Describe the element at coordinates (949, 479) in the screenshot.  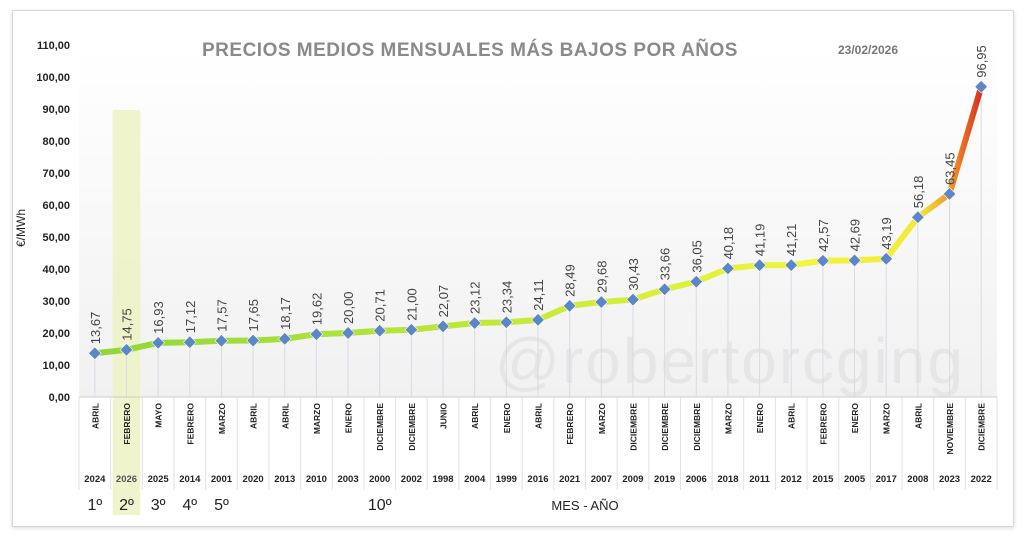
I see `year-label: 2023` at that location.